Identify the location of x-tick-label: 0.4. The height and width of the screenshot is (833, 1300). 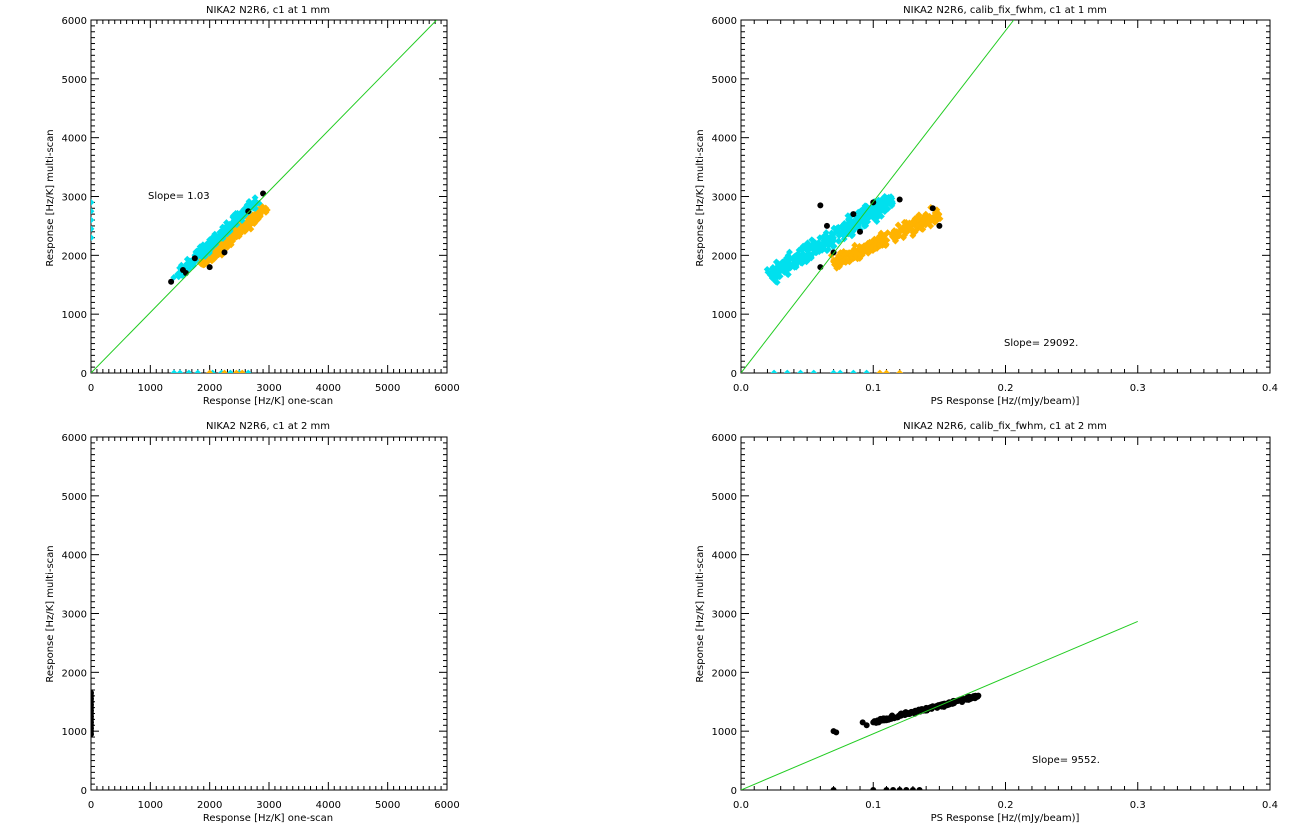
(1270, 805).